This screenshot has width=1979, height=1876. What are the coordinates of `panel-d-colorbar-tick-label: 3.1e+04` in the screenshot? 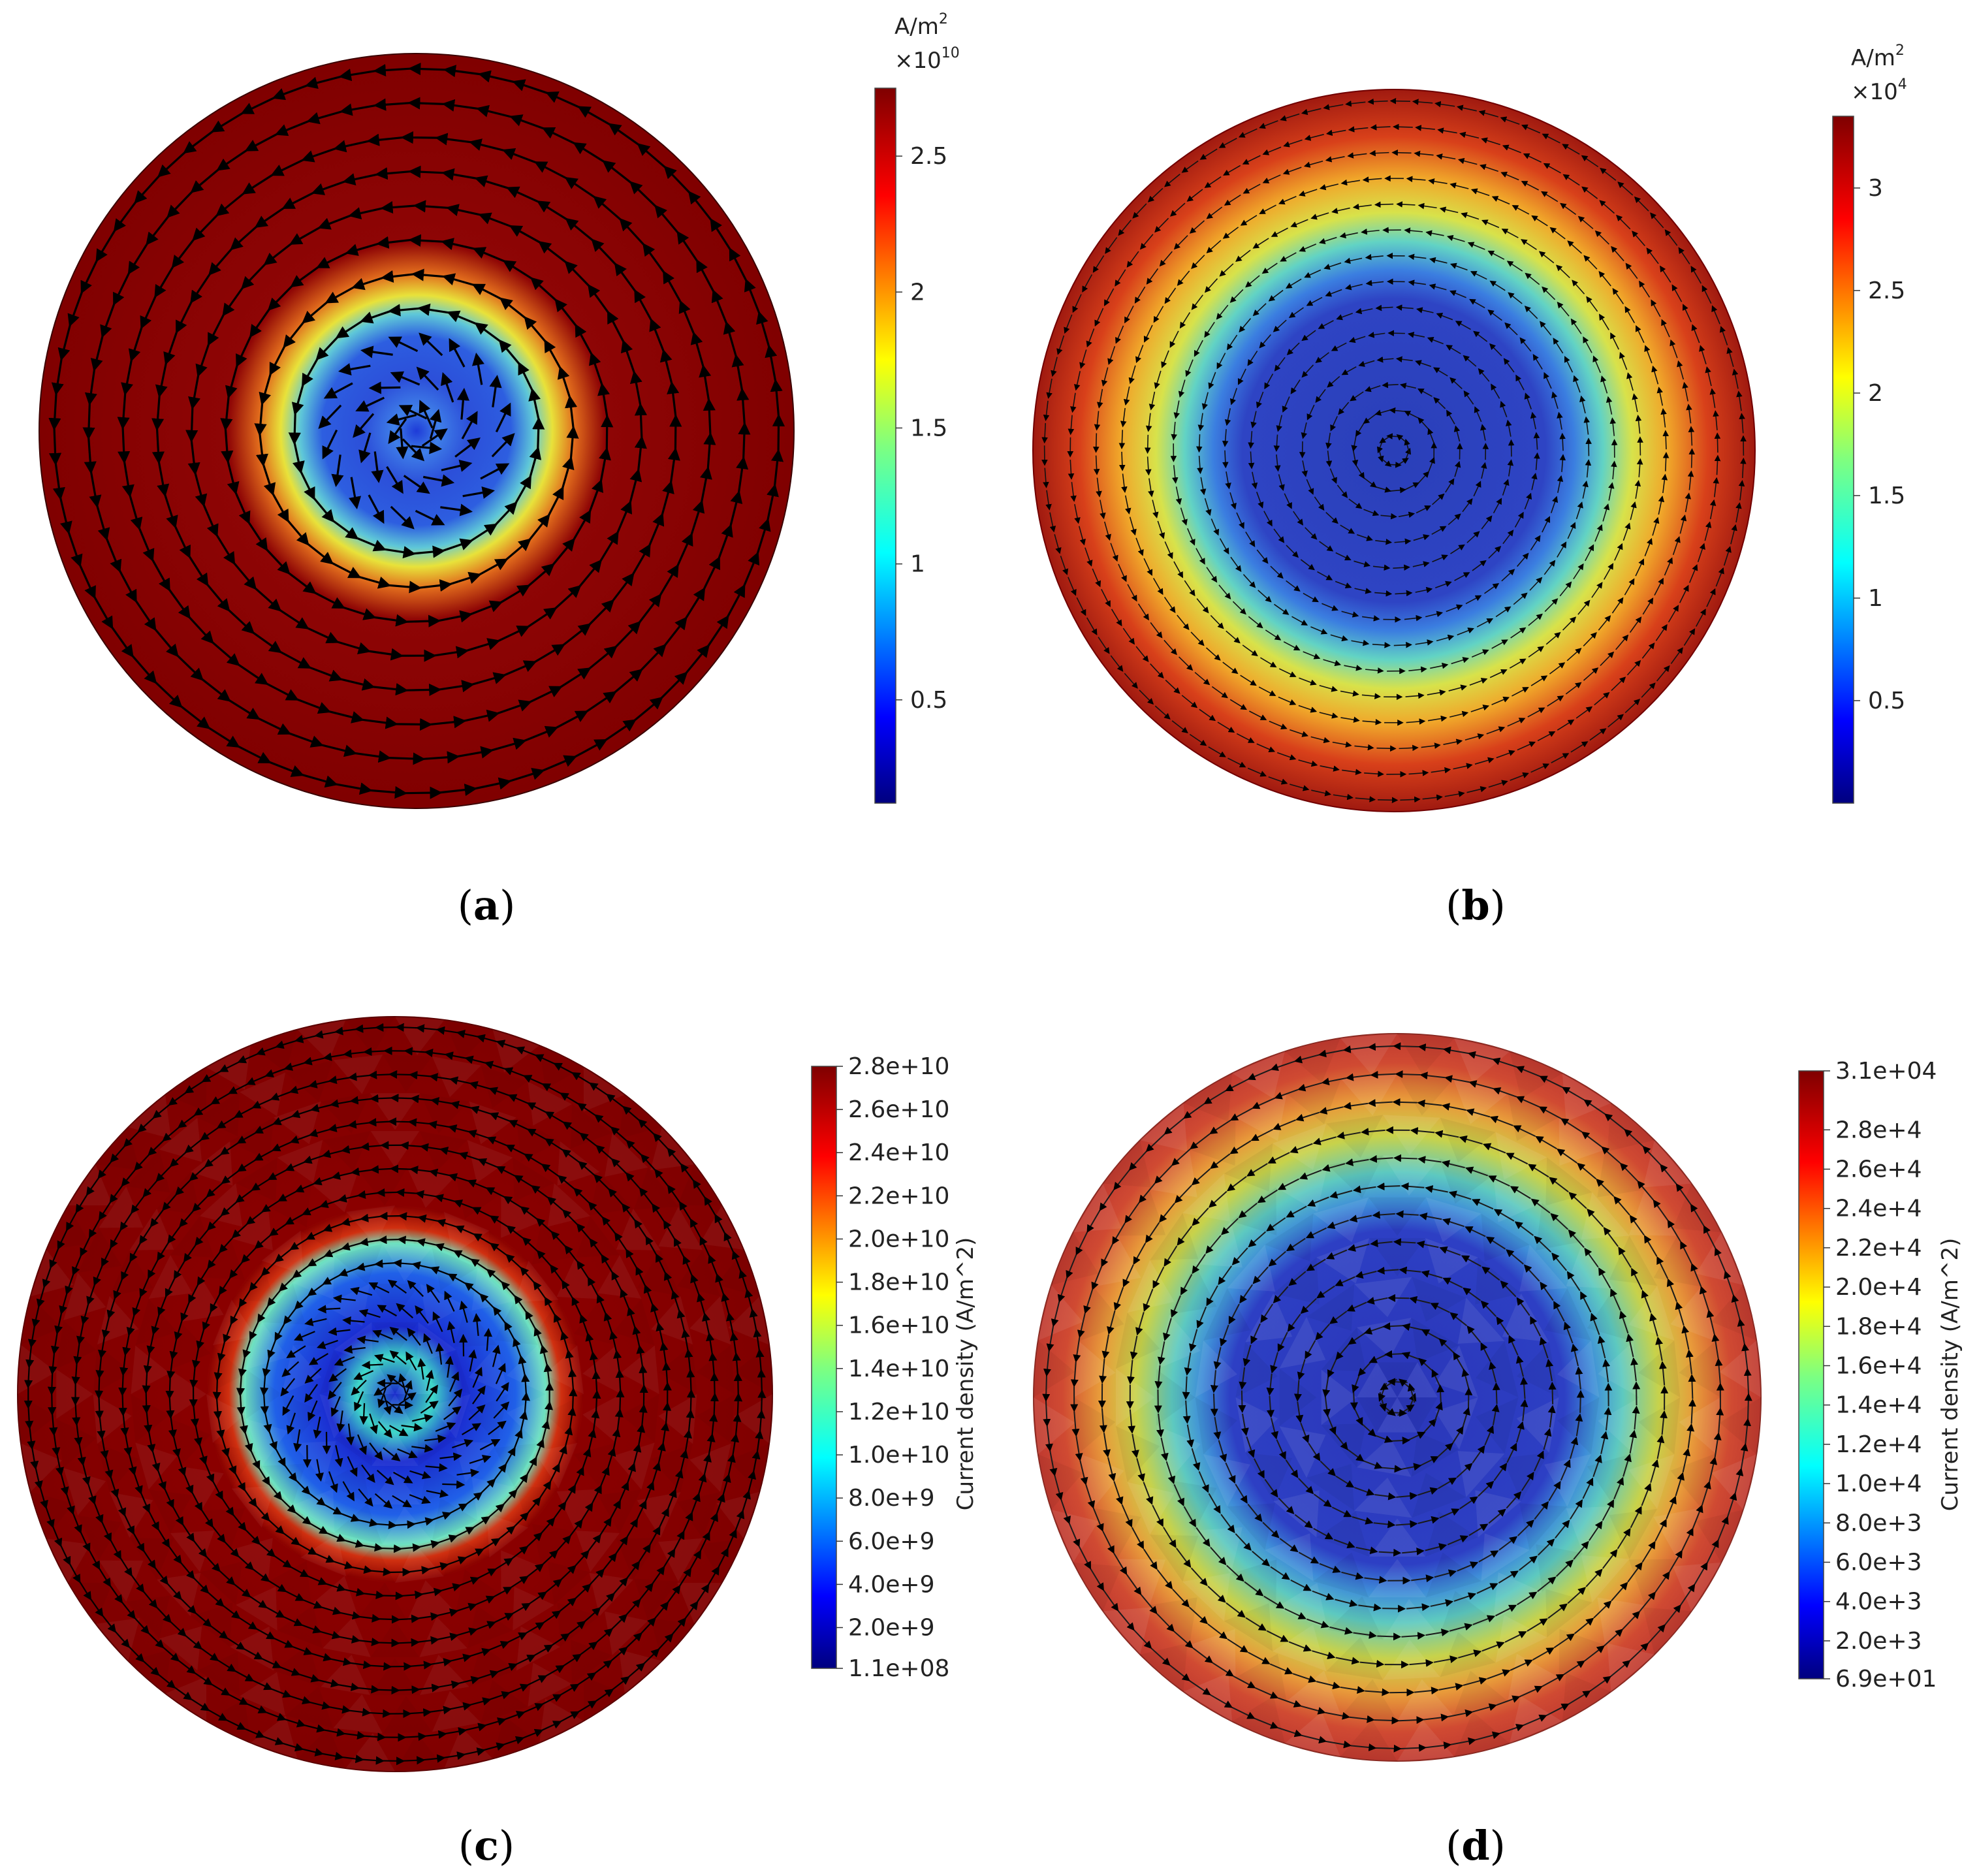 It's located at (1886, 1071).